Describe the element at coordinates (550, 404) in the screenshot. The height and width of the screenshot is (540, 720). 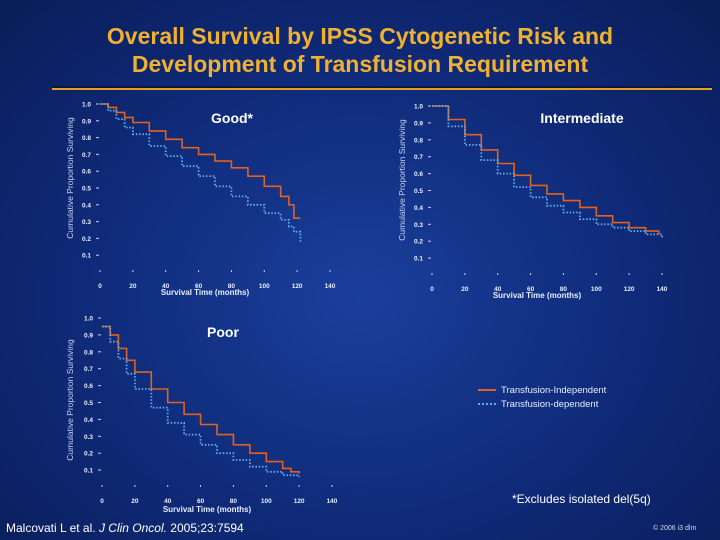
I see `legend-label-dependent: Transfusion-dependent` at that location.